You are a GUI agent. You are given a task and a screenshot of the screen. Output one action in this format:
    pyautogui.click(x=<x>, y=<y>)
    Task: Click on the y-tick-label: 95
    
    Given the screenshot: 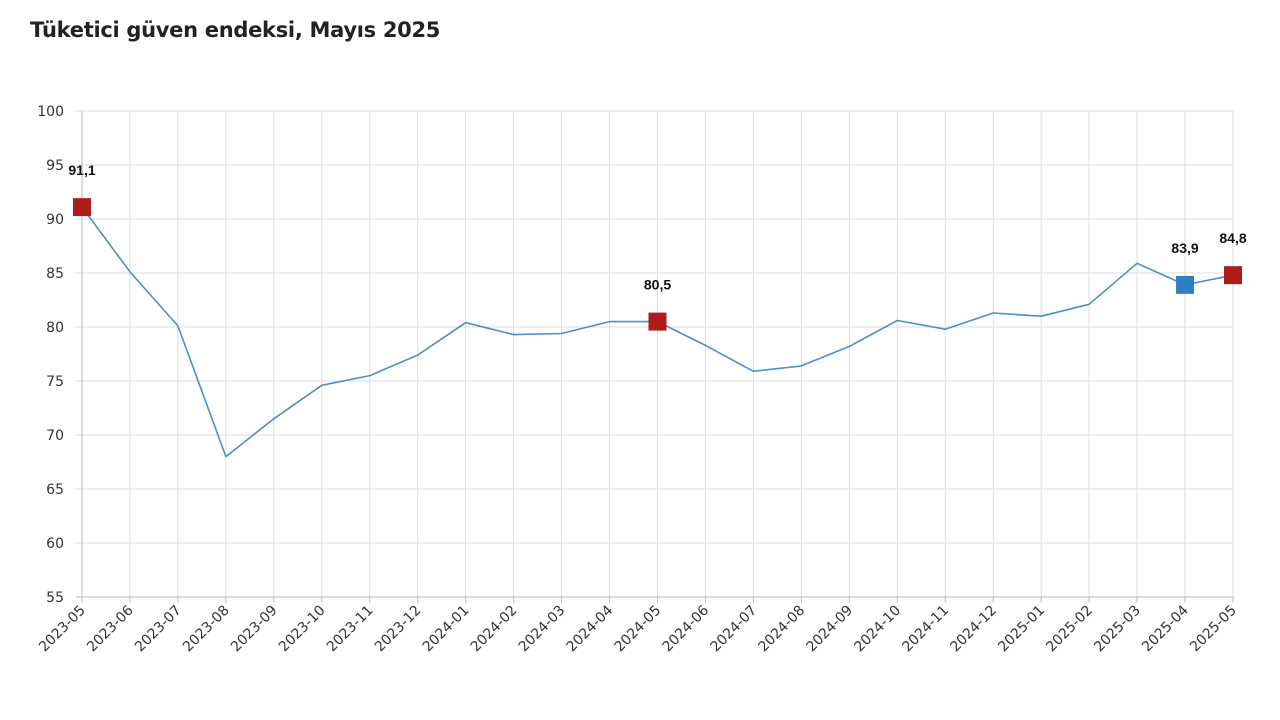 What is the action you would take?
    pyautogui.click(x=55, y=166)
    